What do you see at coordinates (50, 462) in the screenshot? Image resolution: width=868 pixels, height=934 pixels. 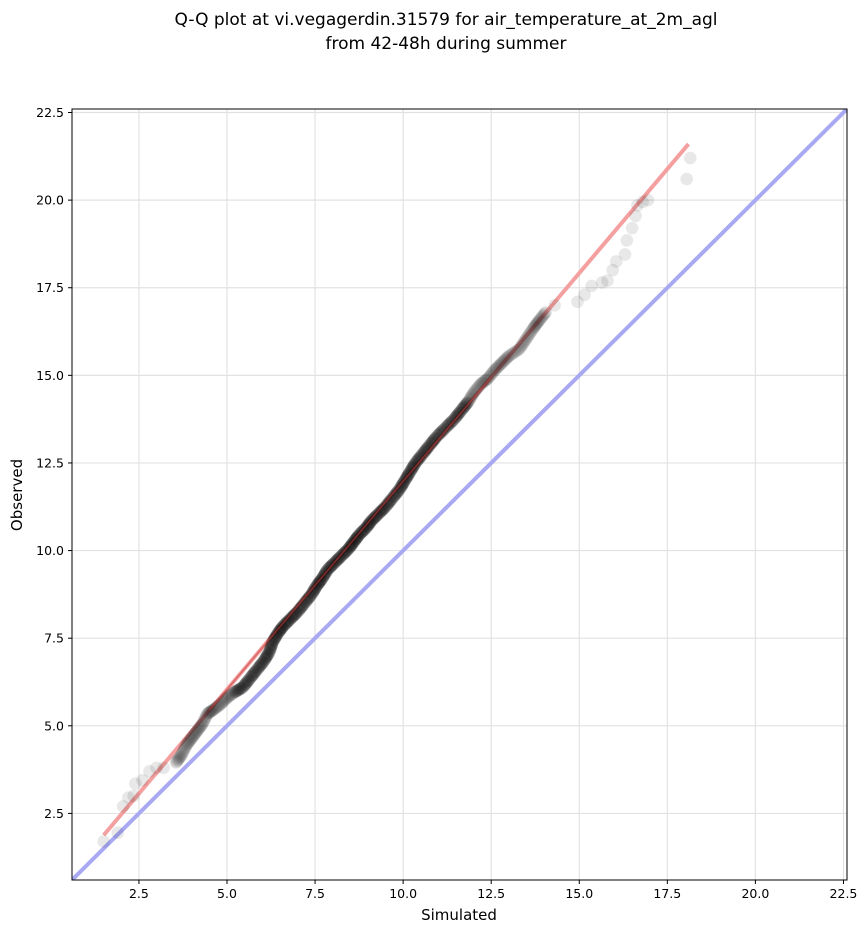 I see `y-tick-label: 12.5` at bounding box center [50, 462].